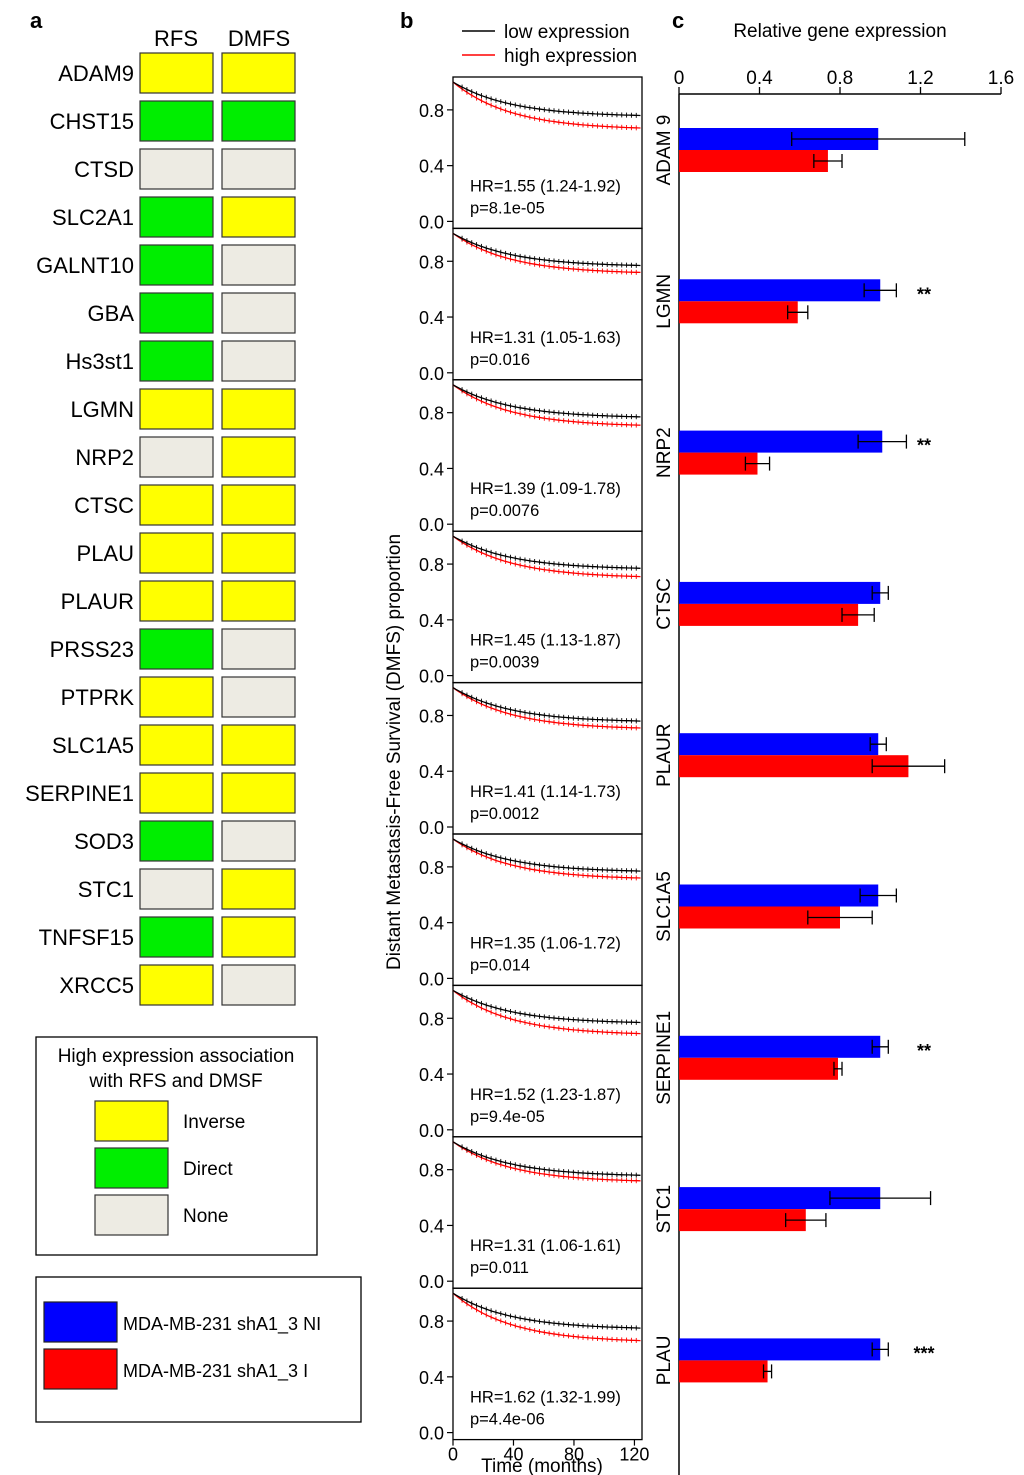  Describe the element at coordinates (545, 792) in the screenshot. I see `hazard-ratio-label: HR=1.41 (1.14-1.73)` at that location.